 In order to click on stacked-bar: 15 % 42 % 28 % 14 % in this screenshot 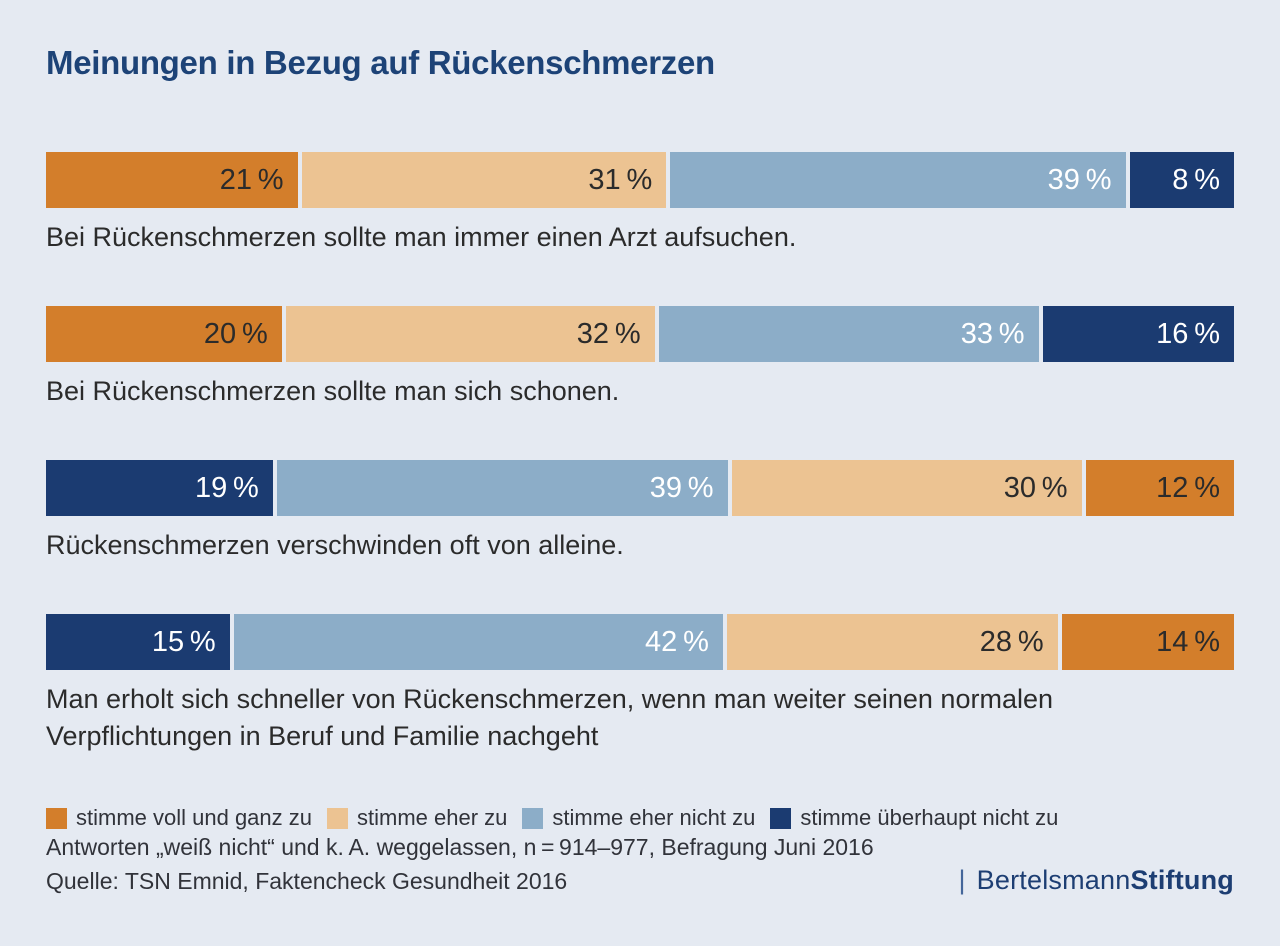, I will do `click(640, 642)`.